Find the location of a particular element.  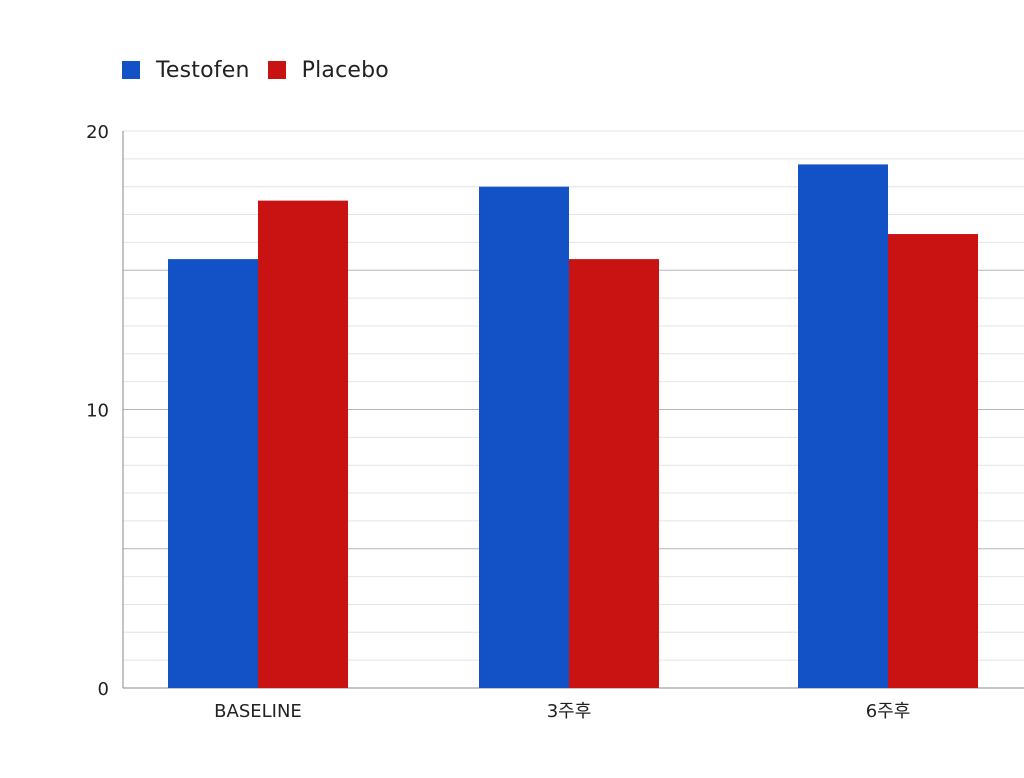

y-tick-label: 20 is located at coordinates (97, 132).